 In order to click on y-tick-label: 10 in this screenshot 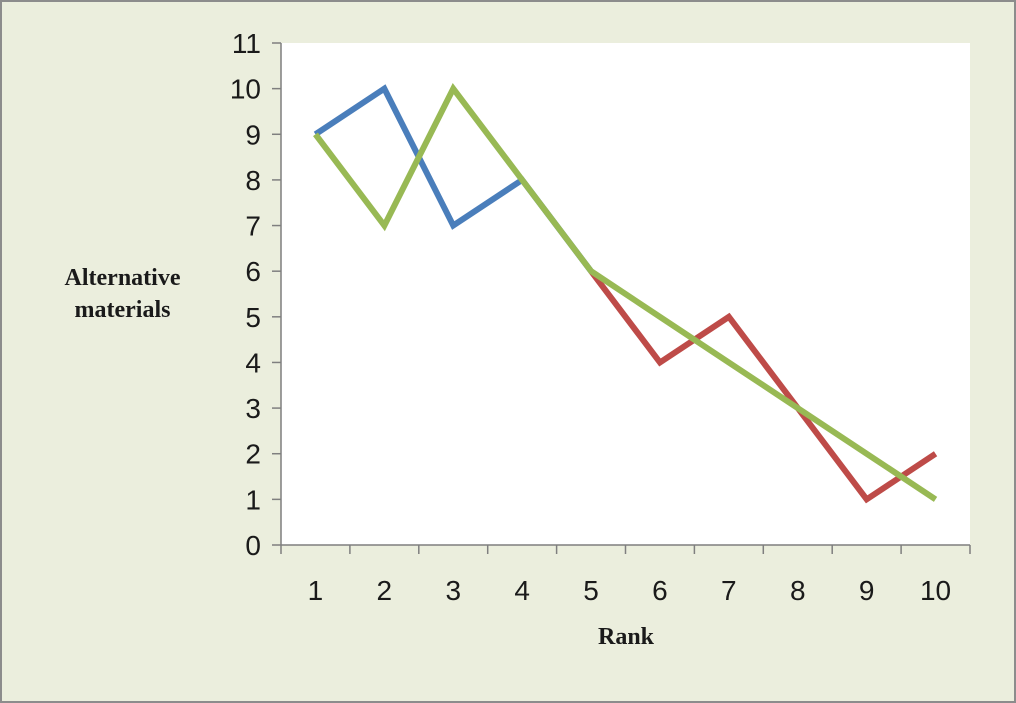, I will do `click(245, 89)`.